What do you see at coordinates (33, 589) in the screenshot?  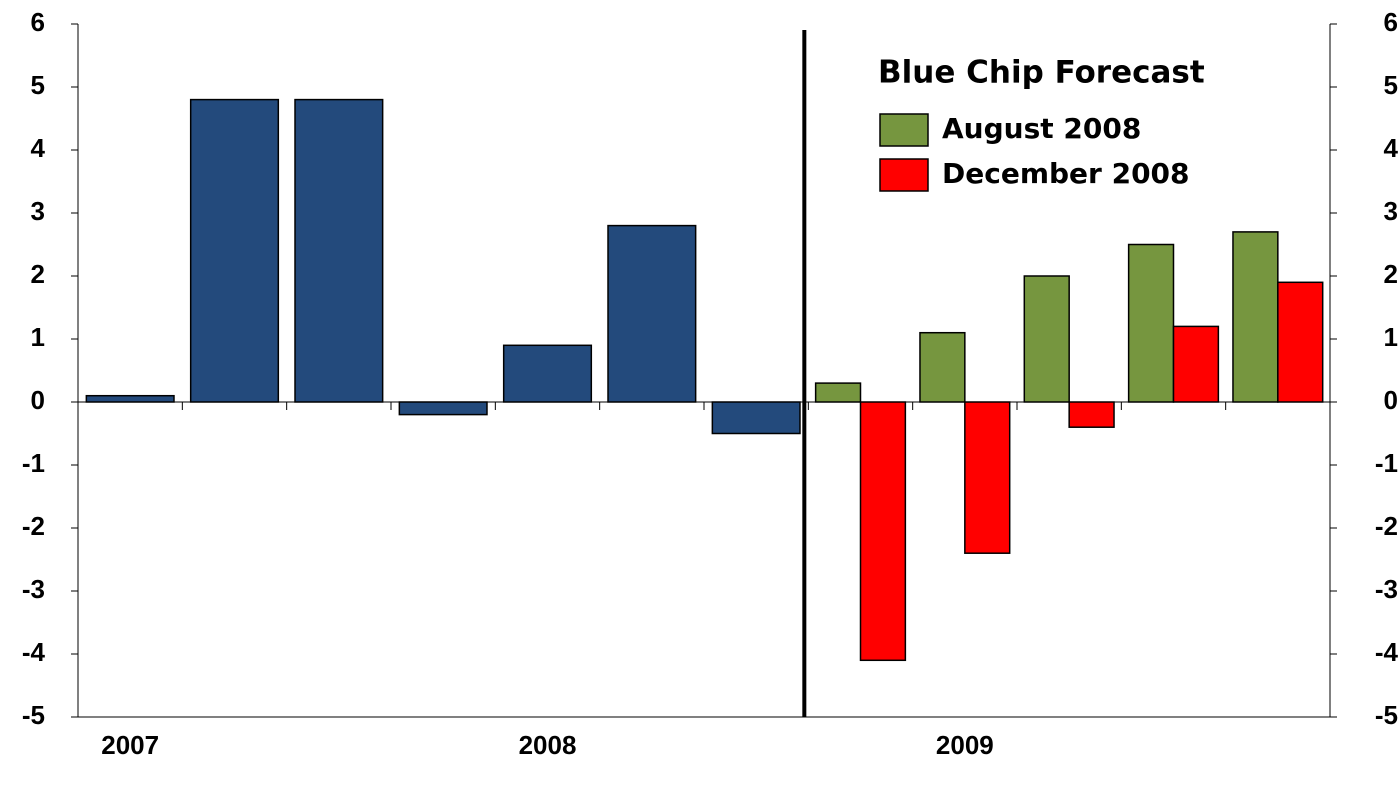 I see `y-tick-label: -3` at bounding box center [33, 589].